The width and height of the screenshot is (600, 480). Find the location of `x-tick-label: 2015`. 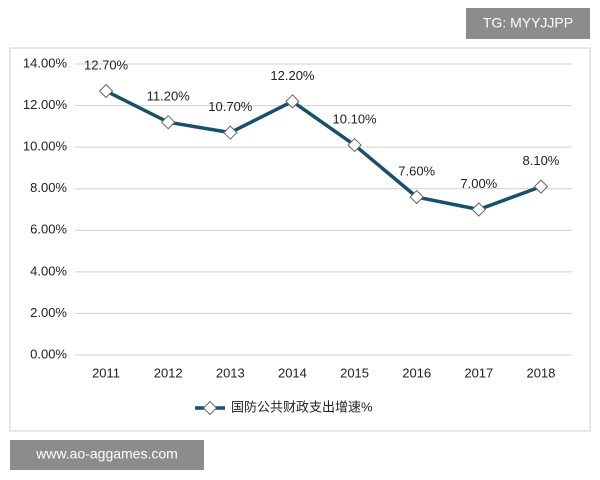

x-tick-label: 2015 is located at coordinates (354, 372).